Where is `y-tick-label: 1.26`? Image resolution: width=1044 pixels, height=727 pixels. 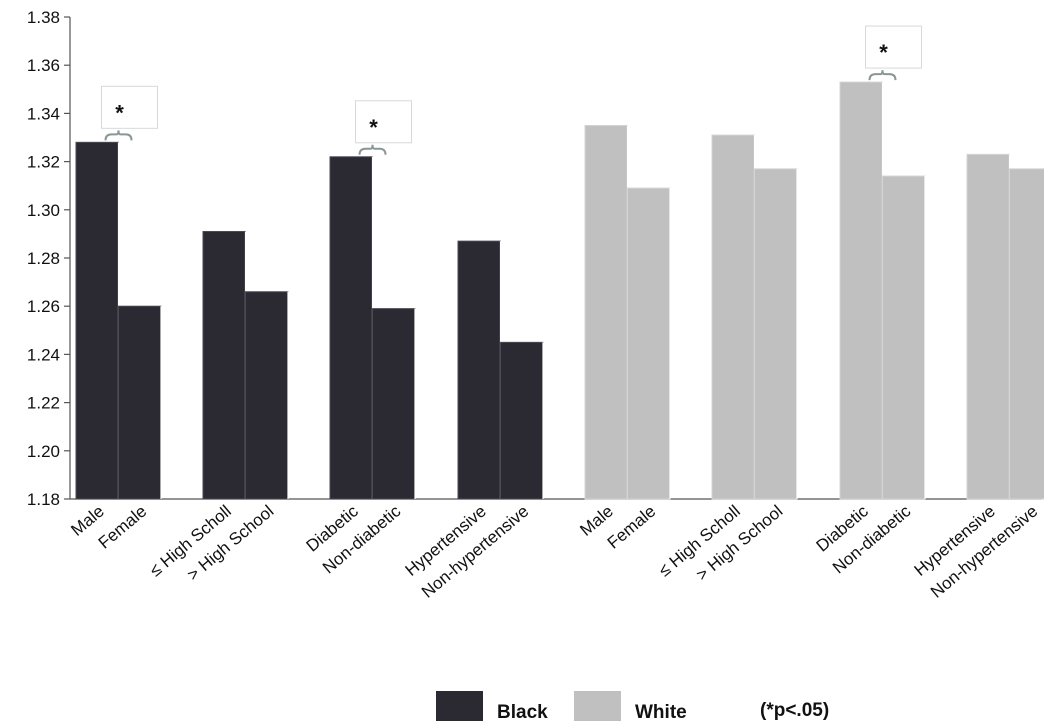 y-tick-label: 1.26 is located at coordinates (43, 306).